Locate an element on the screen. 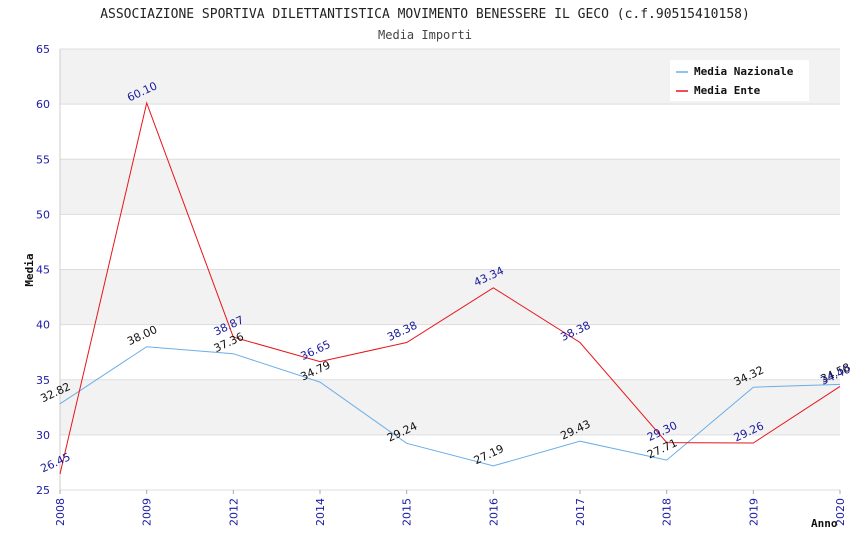 This screenshot has height=555, width=850. y-tick-label: 30 is located at coordinates (43, 435).